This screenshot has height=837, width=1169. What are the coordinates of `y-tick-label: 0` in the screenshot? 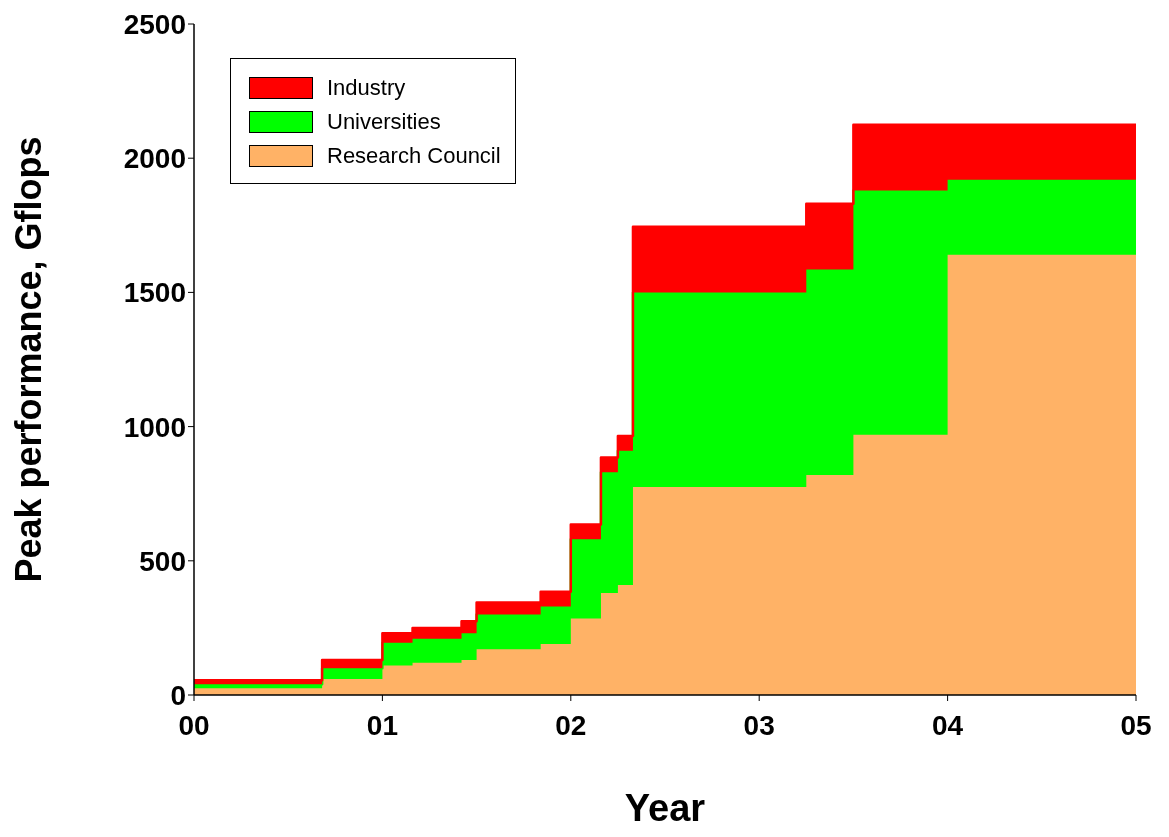 It's located at (178, 695).